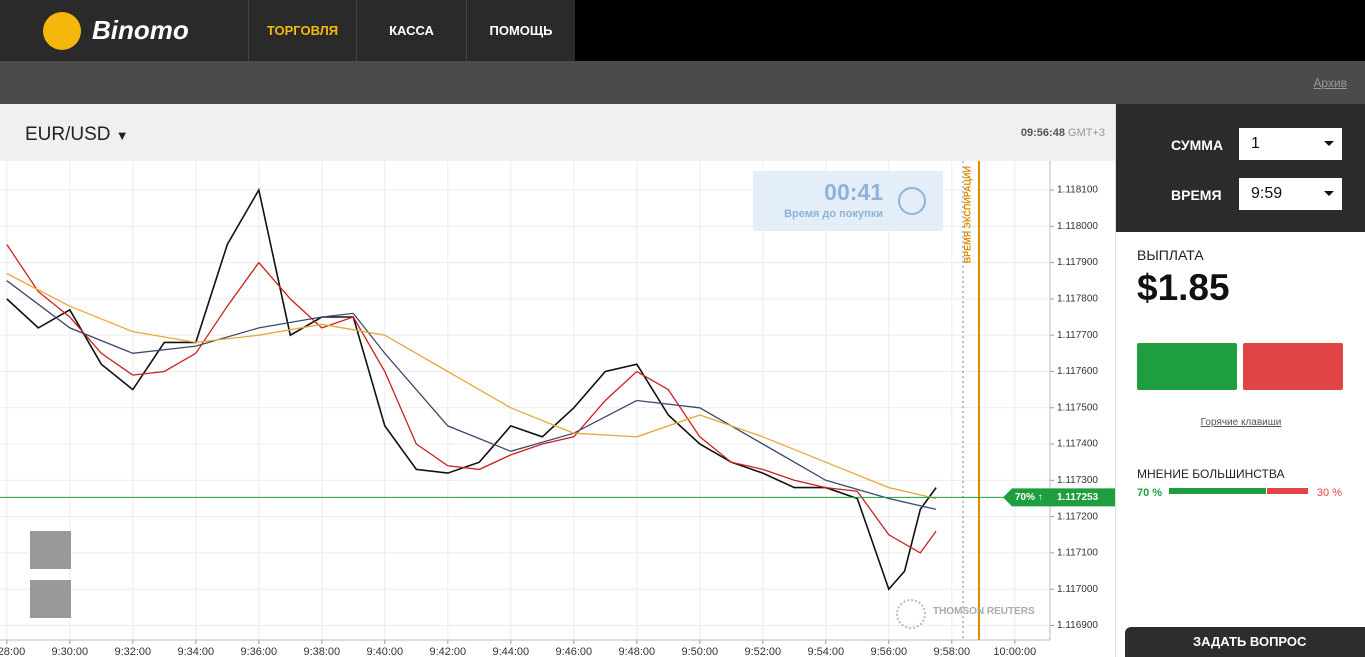  What do you see at coordinates (1077, 371) in the screenshot?
I see `y-tick-label: 1.117600` at bounding box center [1077, 371].